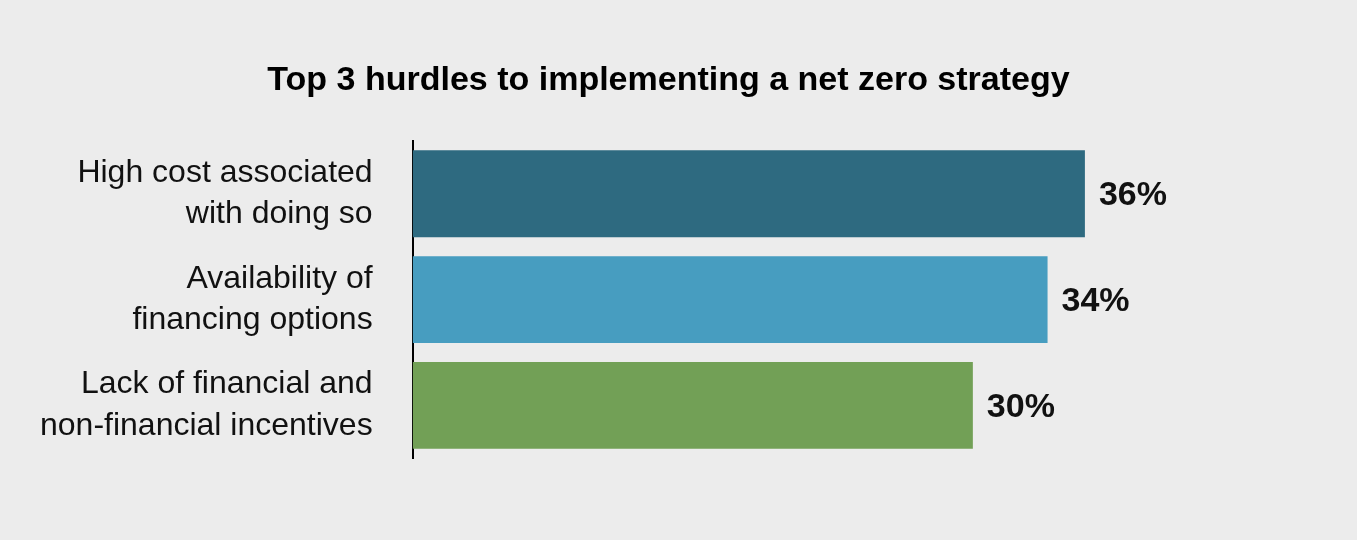 The height and width of the screenshot is (540, 1357). I want to click on y-tick-label: Lack of financial and non-financial incentives, so click(206, 403).